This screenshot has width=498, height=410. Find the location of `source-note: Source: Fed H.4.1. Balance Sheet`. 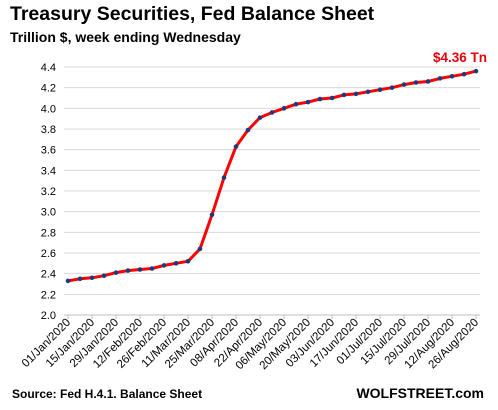

source-note: Source: Fed H.4.1. Balance Sheet is located at coordinates (107, 394).